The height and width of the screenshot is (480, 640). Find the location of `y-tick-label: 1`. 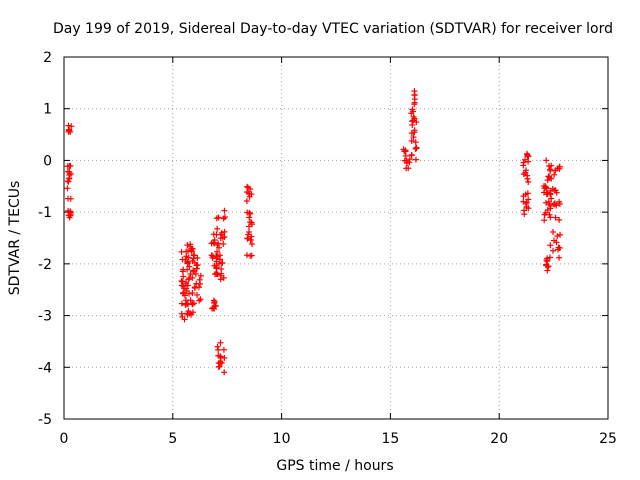

y-tick-label: 1 is located at coordinates (47, 110).